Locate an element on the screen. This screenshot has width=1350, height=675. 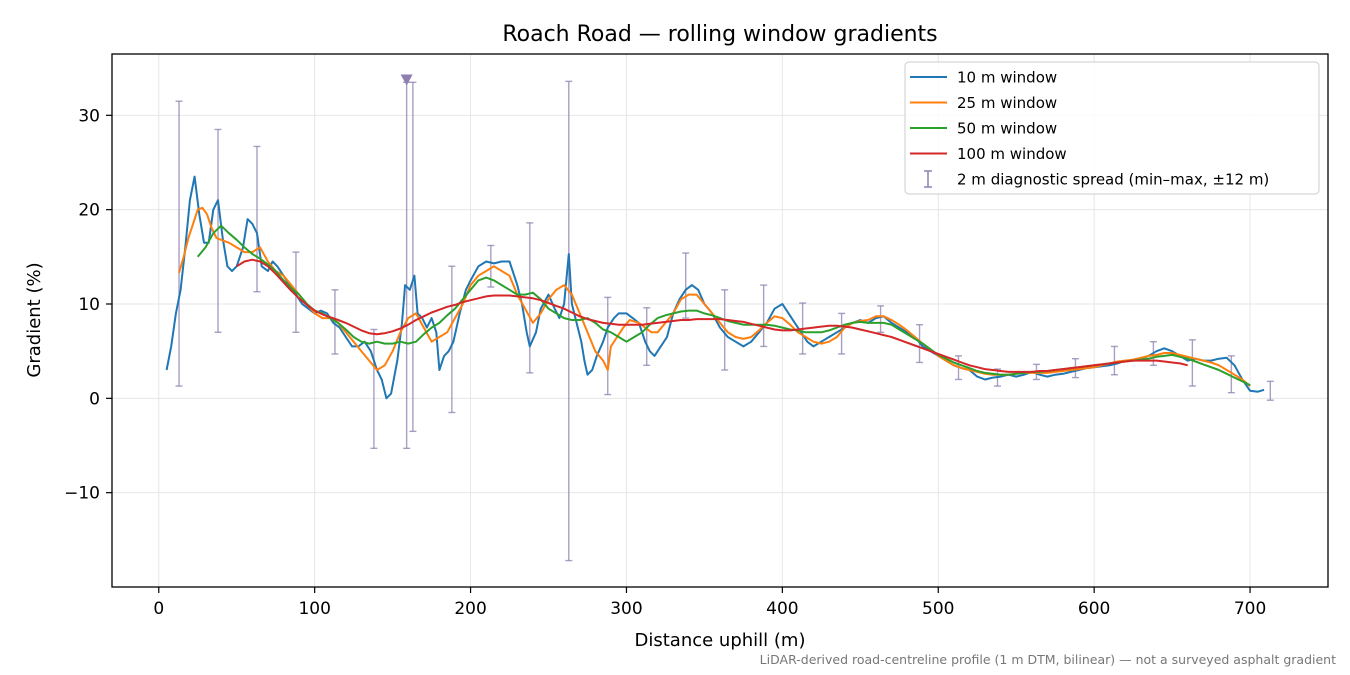
triangle-marker is located at coordinates (406, 80).